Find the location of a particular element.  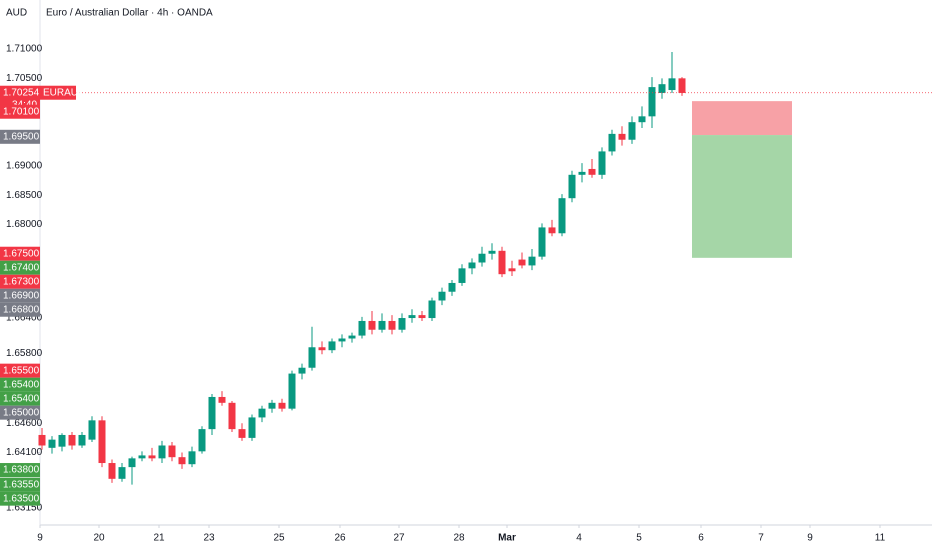

chart-title: Euro / Australian Dollar · 4h · OANDA is located at coordinates (129, 13).